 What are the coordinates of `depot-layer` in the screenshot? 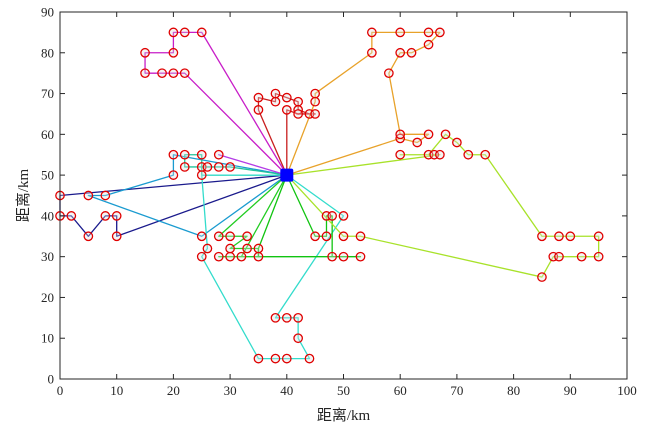 It's located at (287, 175).